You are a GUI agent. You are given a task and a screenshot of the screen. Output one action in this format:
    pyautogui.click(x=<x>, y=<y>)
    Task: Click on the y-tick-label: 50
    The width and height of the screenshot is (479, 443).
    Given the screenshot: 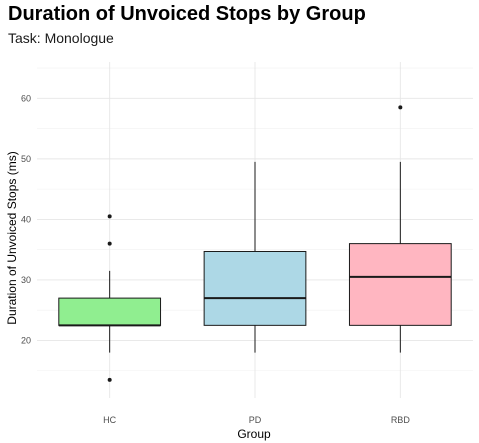 What is the action you would take?
    pyautogui.click(x=26, y=159)
    